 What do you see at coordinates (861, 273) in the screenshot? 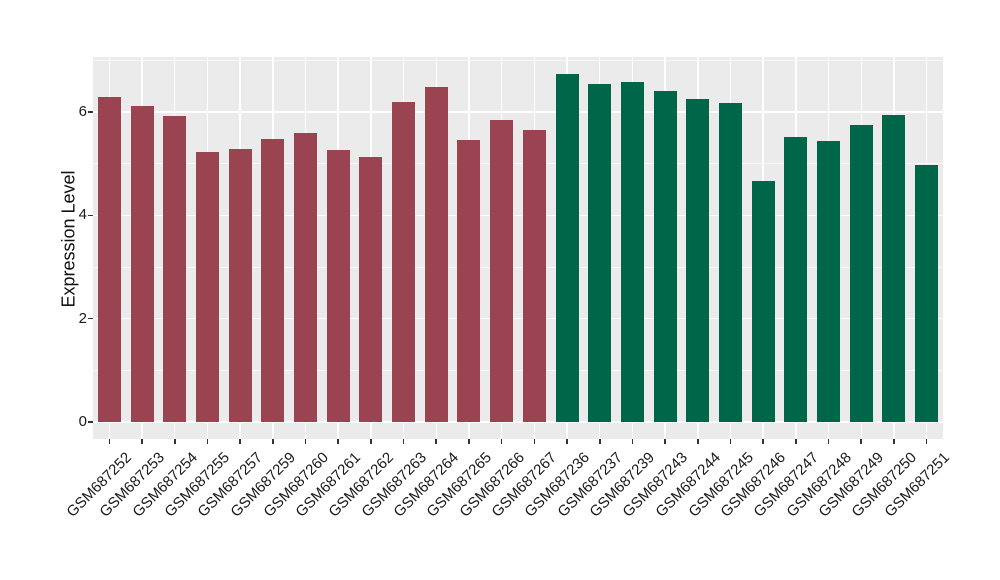
I see `bar-GSM687249` at bounding box center [861, 273].